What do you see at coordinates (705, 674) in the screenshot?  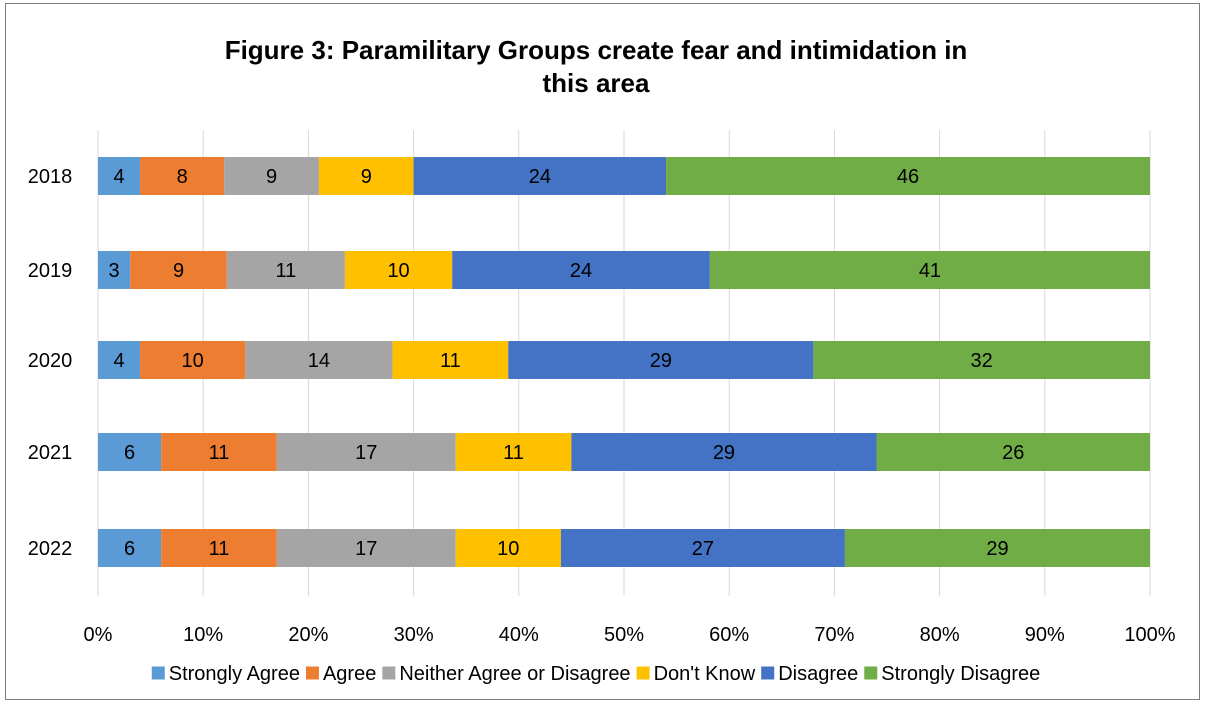 I see `legend-label: Don't Know` at bounding box center [705, 674].